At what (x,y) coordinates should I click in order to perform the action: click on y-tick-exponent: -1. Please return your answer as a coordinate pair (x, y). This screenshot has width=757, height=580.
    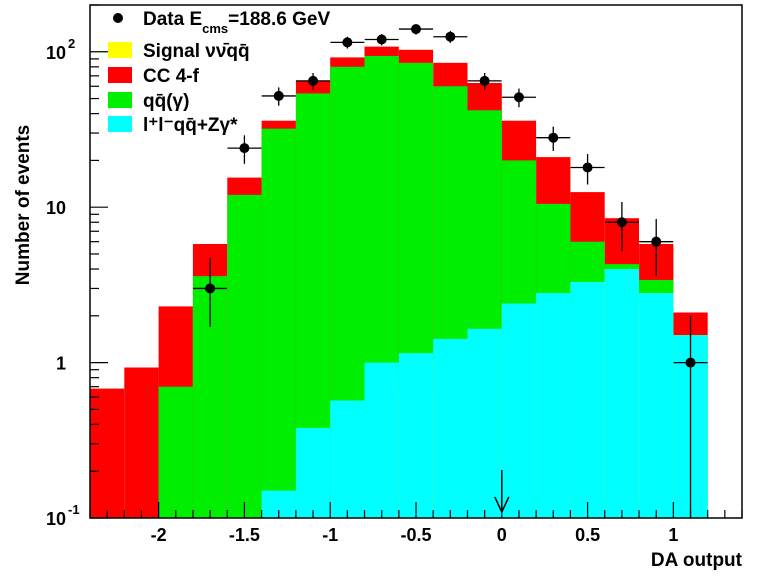
    Looking at the image, I should click on (74, 509).